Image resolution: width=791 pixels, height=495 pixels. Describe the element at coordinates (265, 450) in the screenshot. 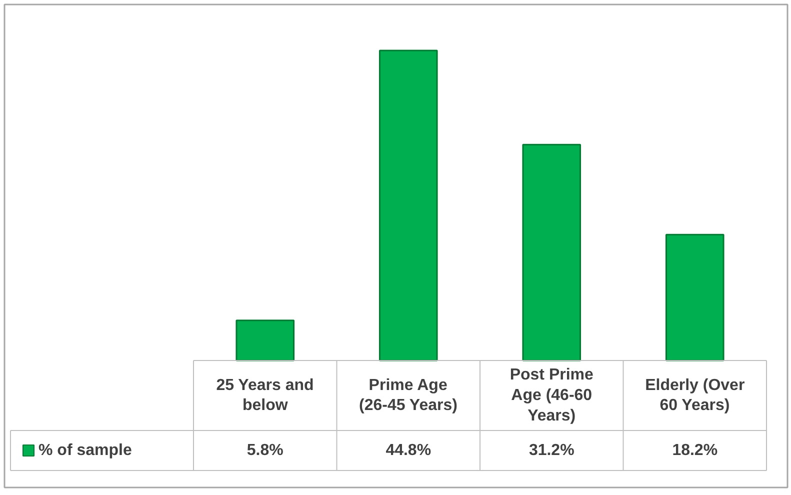

I see `data-label: 5.8%` at that location.